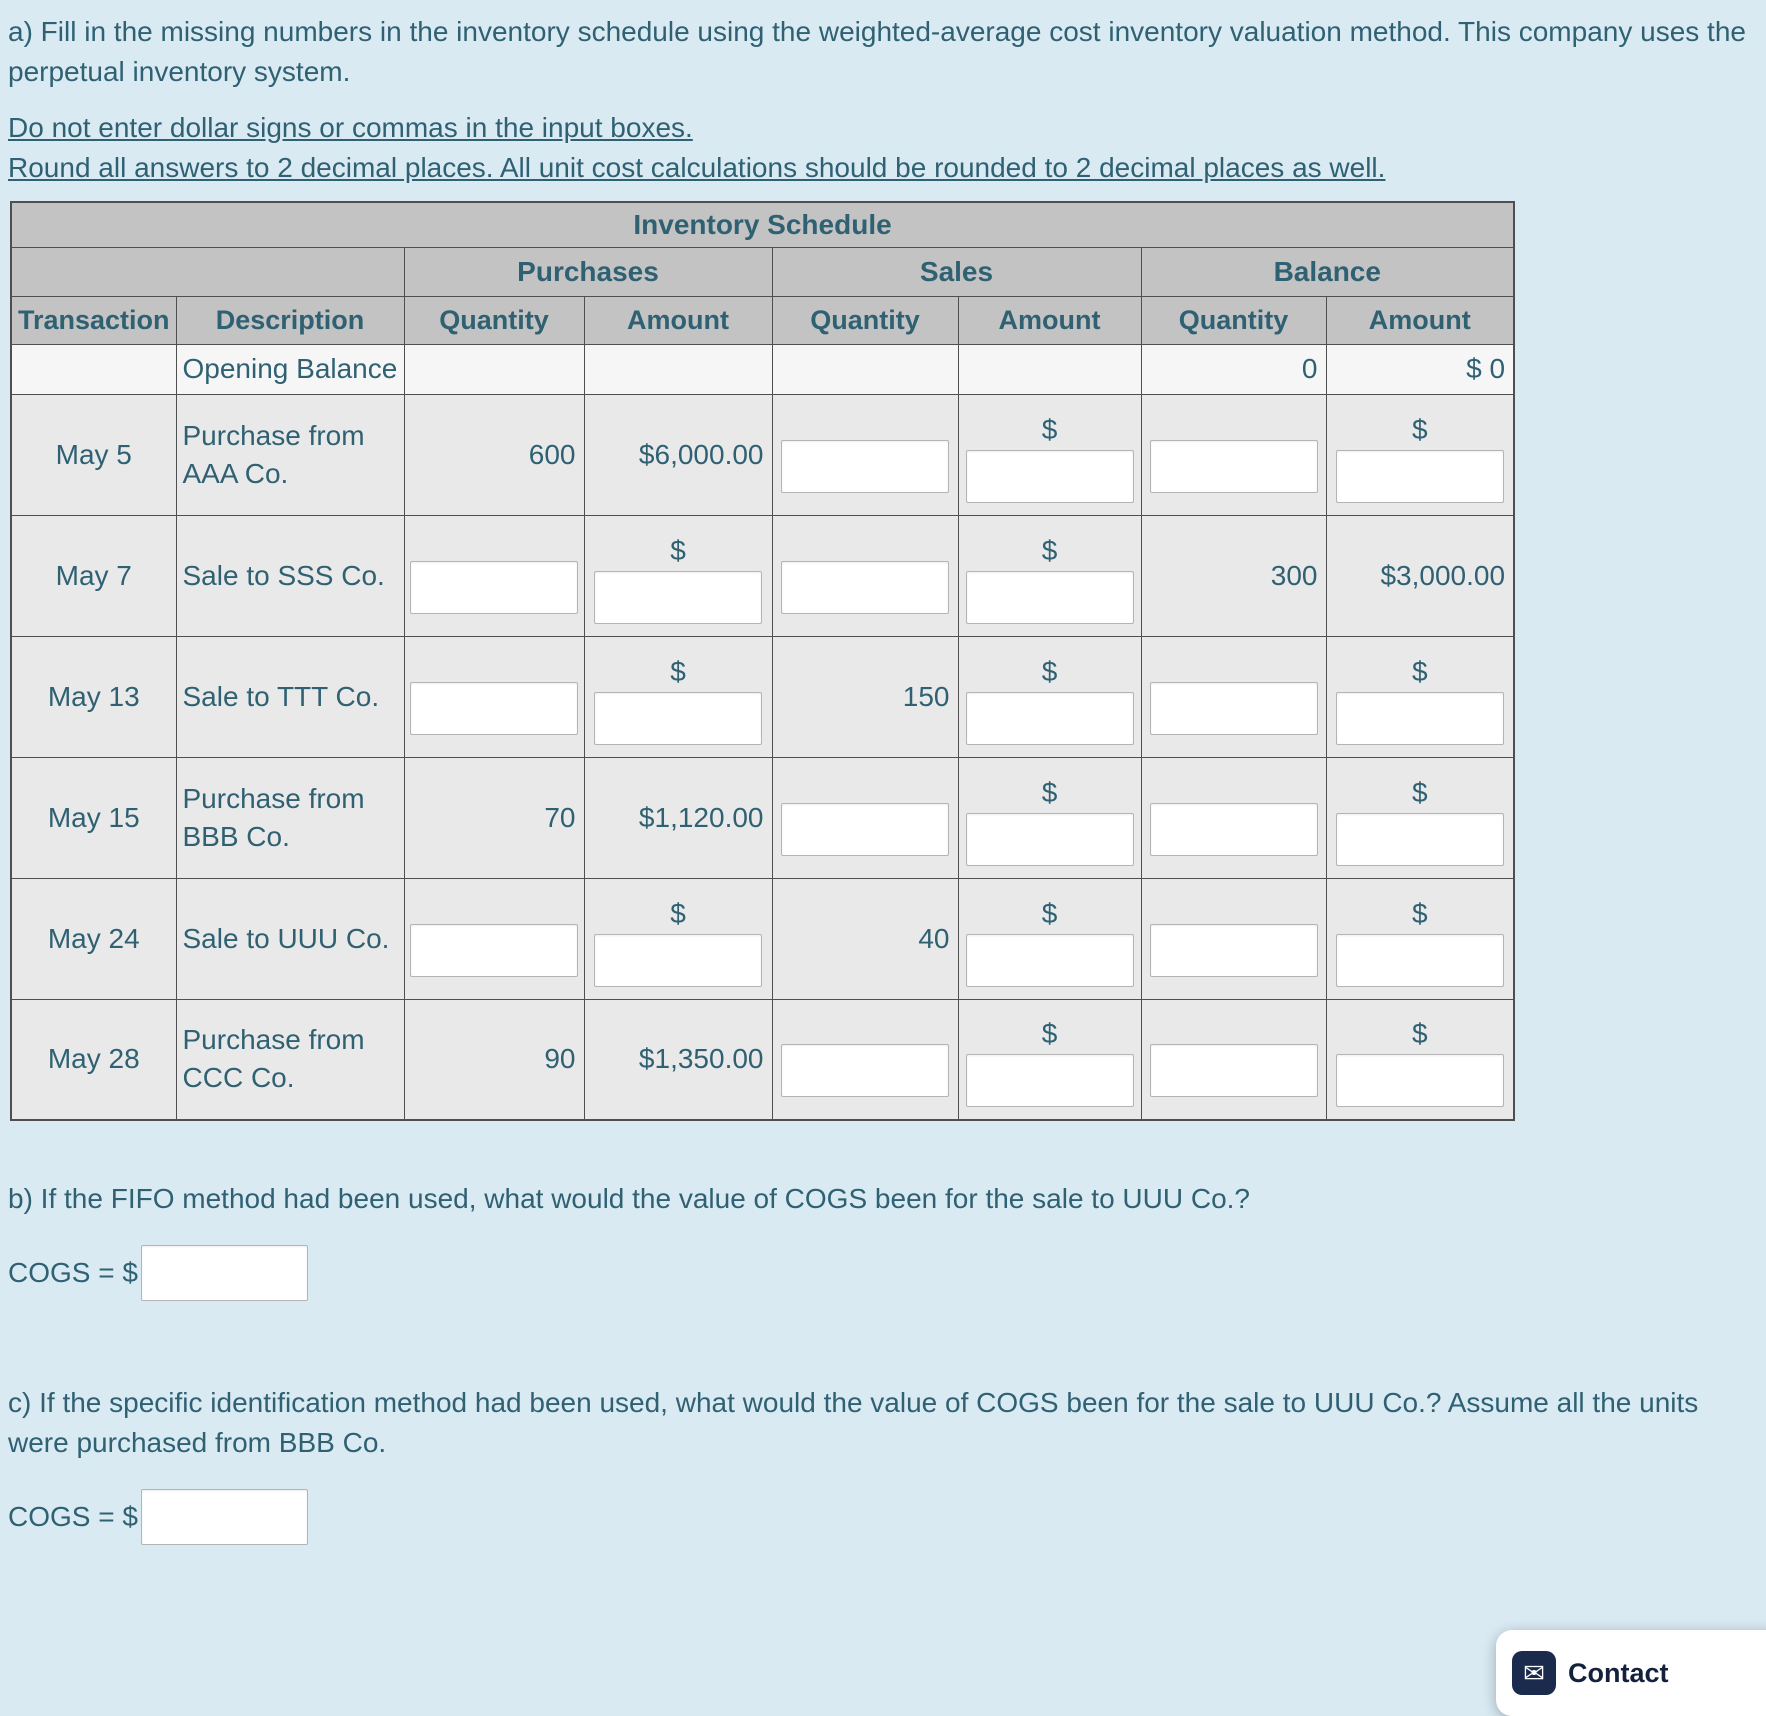 This screenshot has width=1766, height=1716. I want to click on envelope-icon: ✉, so click(1534, 1673).